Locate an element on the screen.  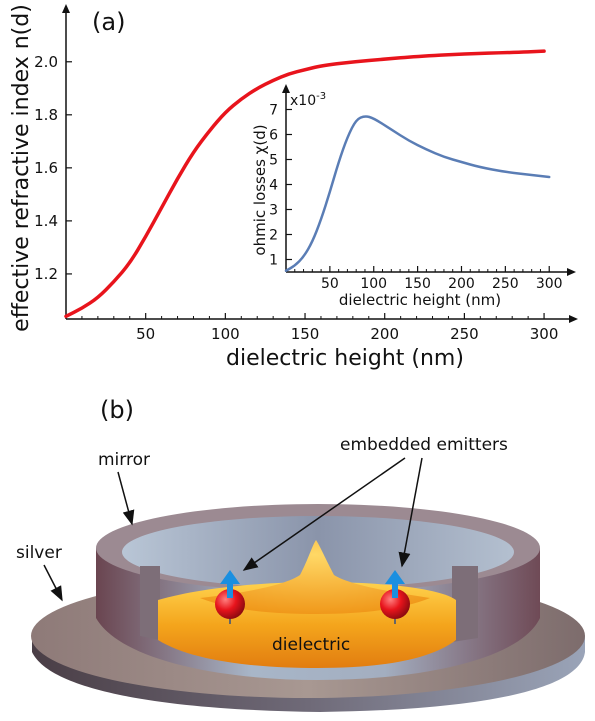
series-line is located at coordinates (417, 193).